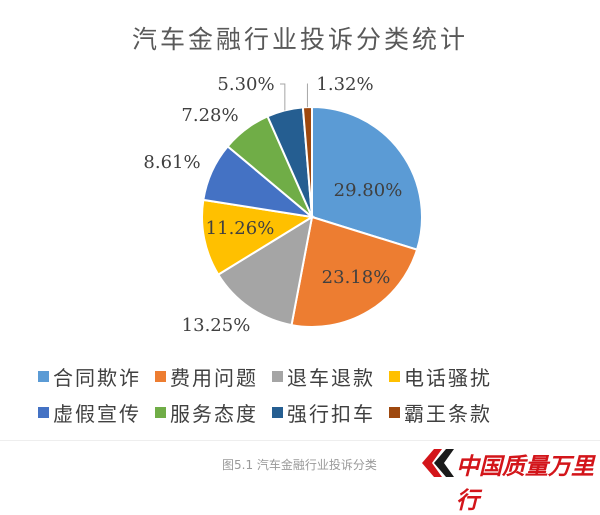  What do you see at coordinates (356, 277) in the screenshot?
I see `data-label: 23.18%` at bounding box center [356, 277].